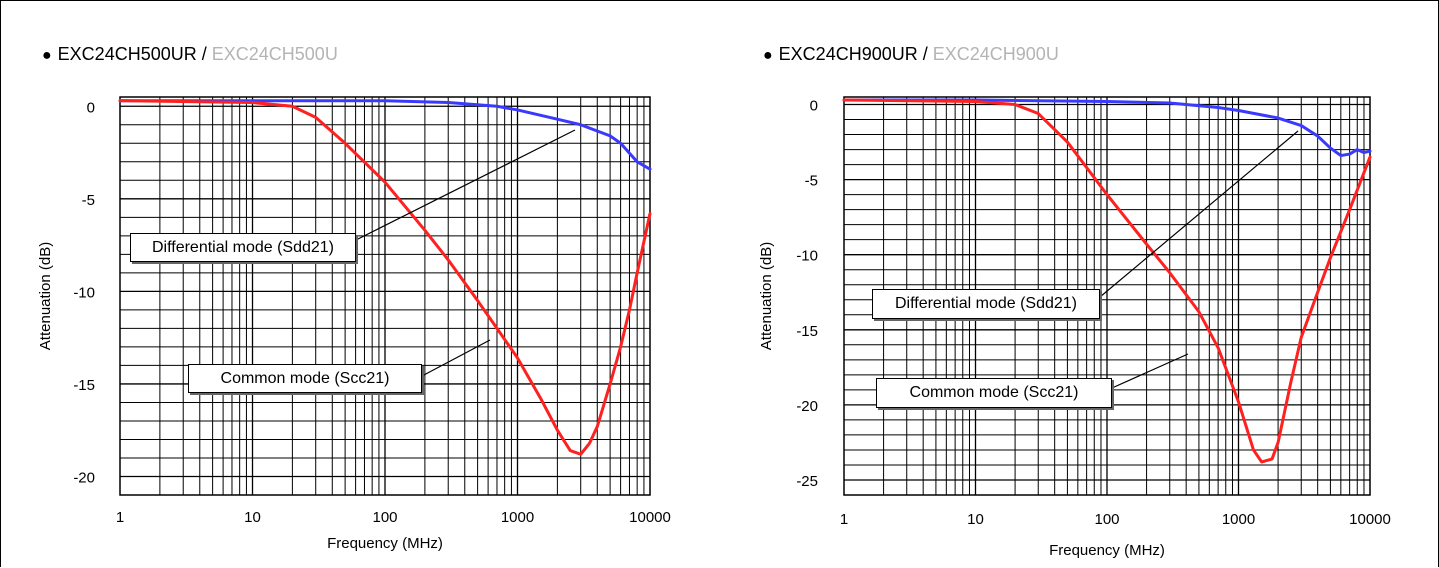 This screenshot has height=568, width=1439. What do you see at coordinates (274, 54) in the screenshot?
I see `title-sub: EXC24CH500U` at bounding box center [274, 54].